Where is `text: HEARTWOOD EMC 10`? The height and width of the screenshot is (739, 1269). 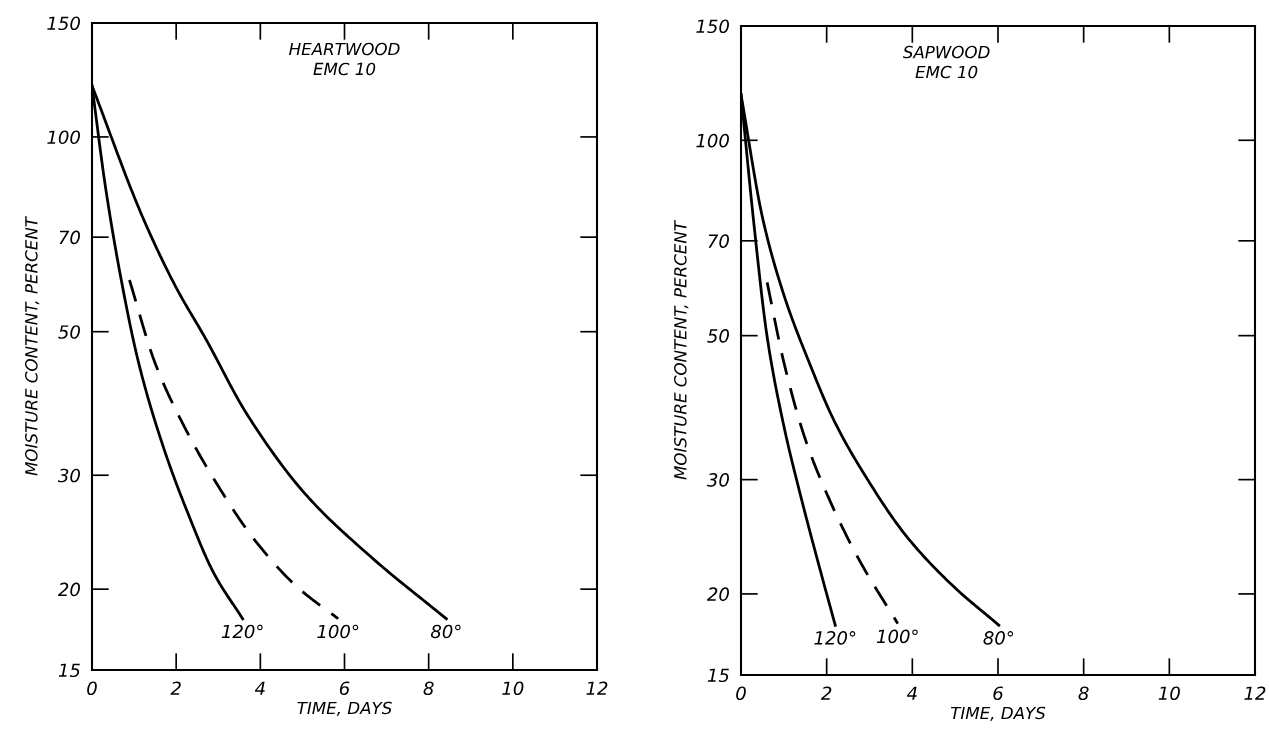
text: HEARTWOOD EMC 10 is located at coordinates (344, 59).